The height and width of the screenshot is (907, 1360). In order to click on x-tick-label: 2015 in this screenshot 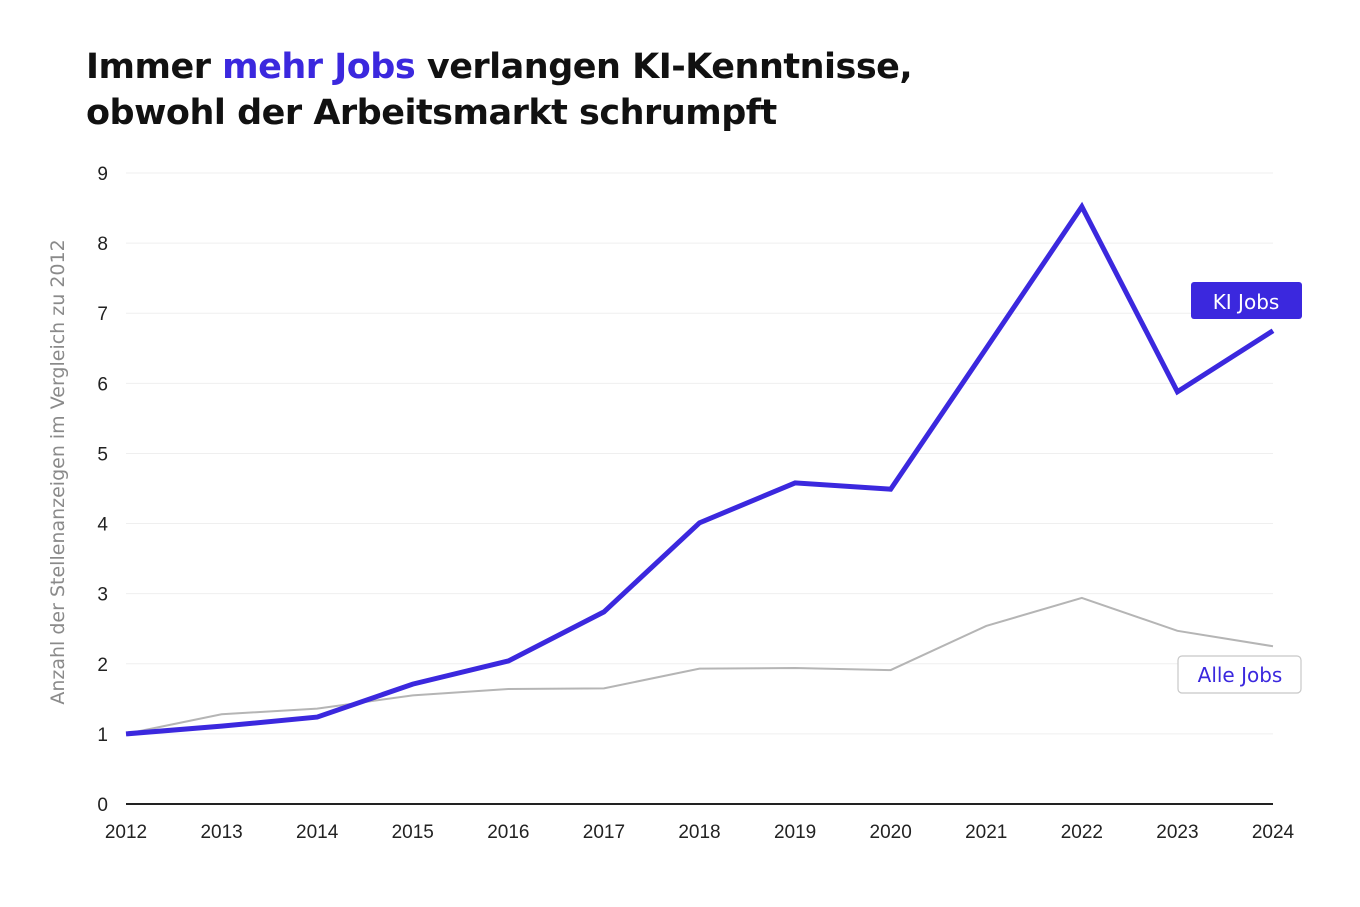, I will do `click(413, 832)`.